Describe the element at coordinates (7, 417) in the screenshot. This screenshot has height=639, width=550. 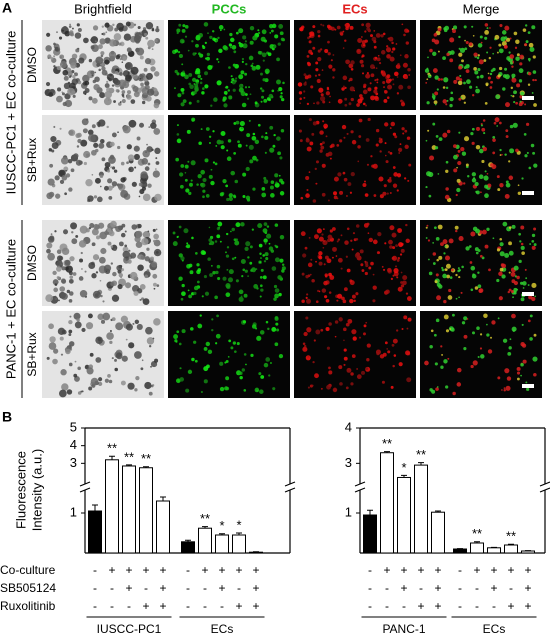
I see `panel-label: B` at that location.